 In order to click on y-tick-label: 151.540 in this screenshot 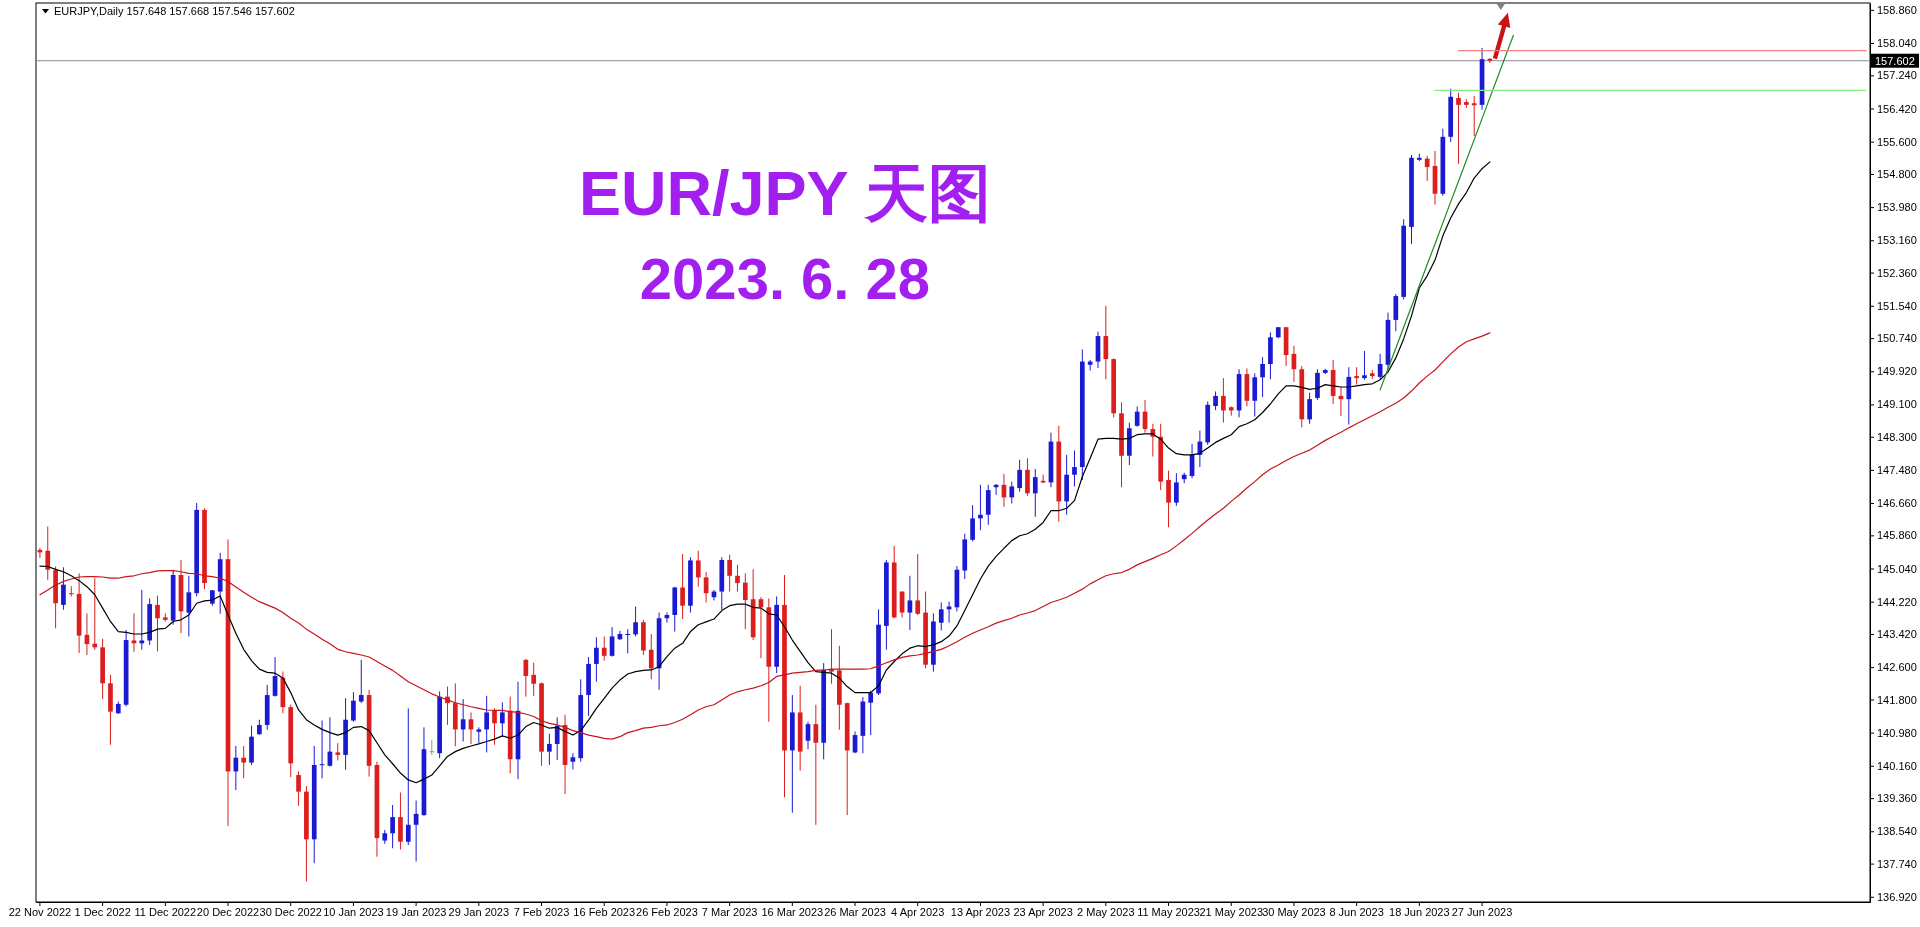, I will do `click(1897, 305)`.